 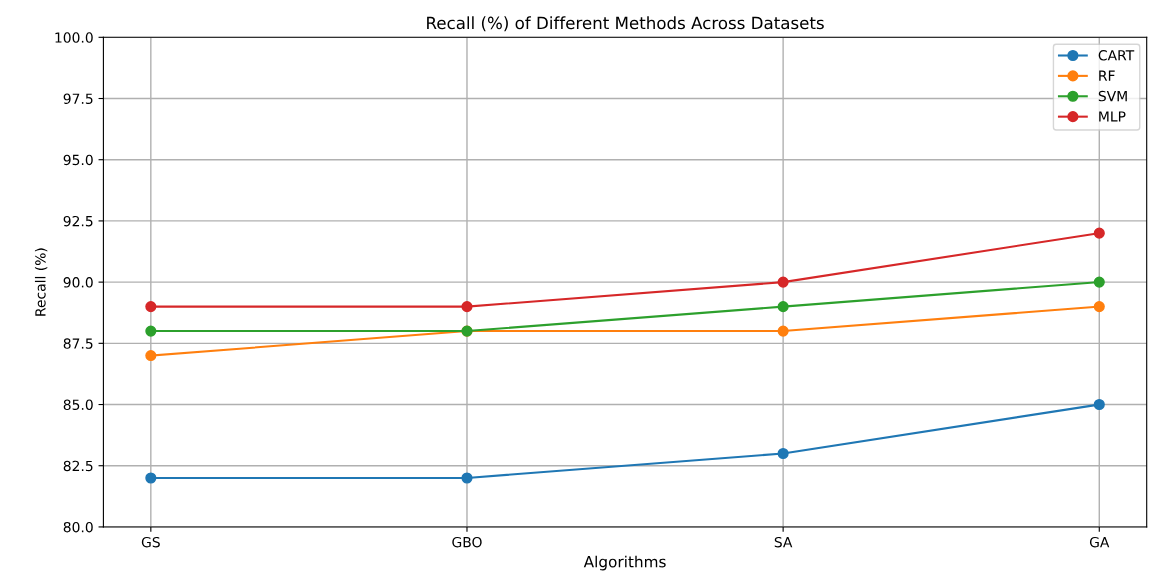 I want to click on y-tick-label: 100.0, so click(x=74, y=37).